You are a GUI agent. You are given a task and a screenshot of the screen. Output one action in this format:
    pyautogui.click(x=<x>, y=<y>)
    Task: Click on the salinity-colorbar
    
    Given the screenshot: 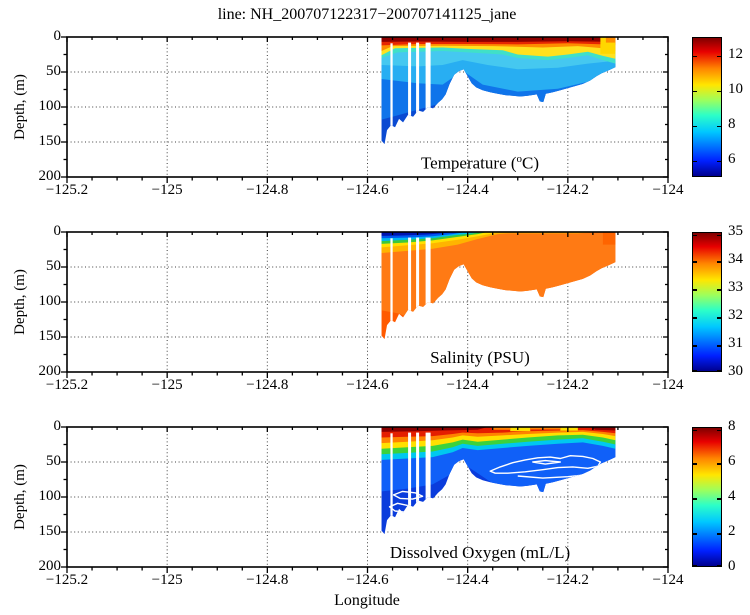 What is the action you would take?
    pyautogui.click(x=707, y=302)
    